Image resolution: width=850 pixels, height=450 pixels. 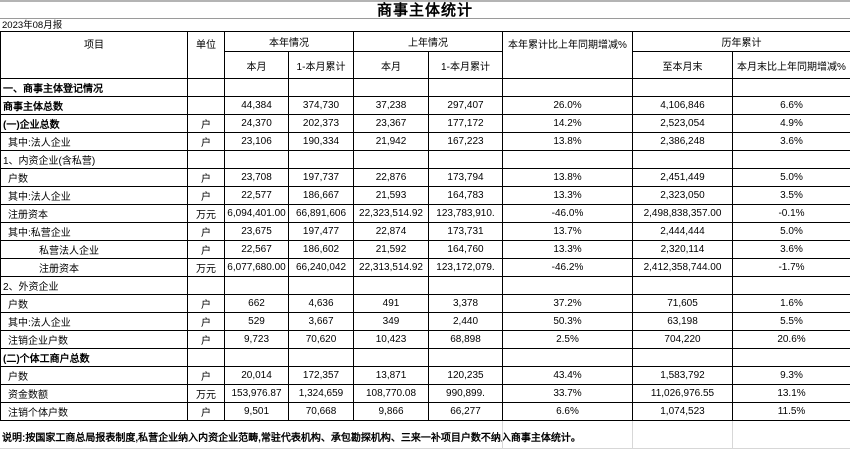 What do you see at coordinates (256, 375) in the screenshot?
I see `row-value: 20,014` at bounding box center [256, 375].